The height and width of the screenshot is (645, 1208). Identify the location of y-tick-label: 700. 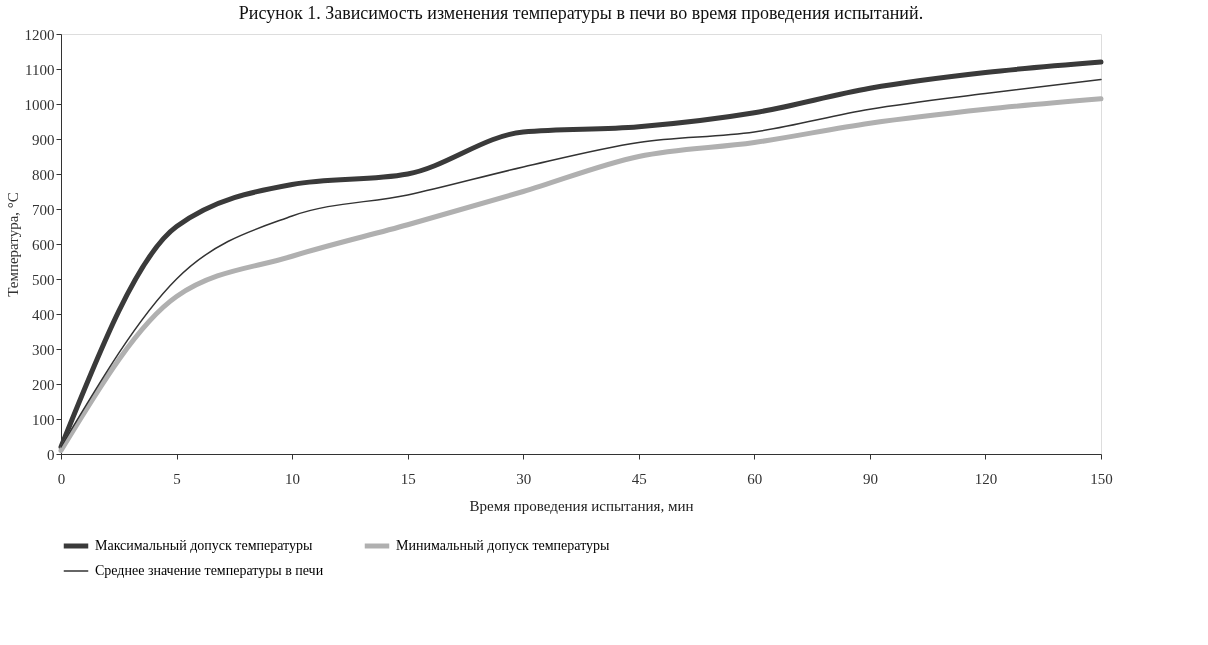
(43, 209).